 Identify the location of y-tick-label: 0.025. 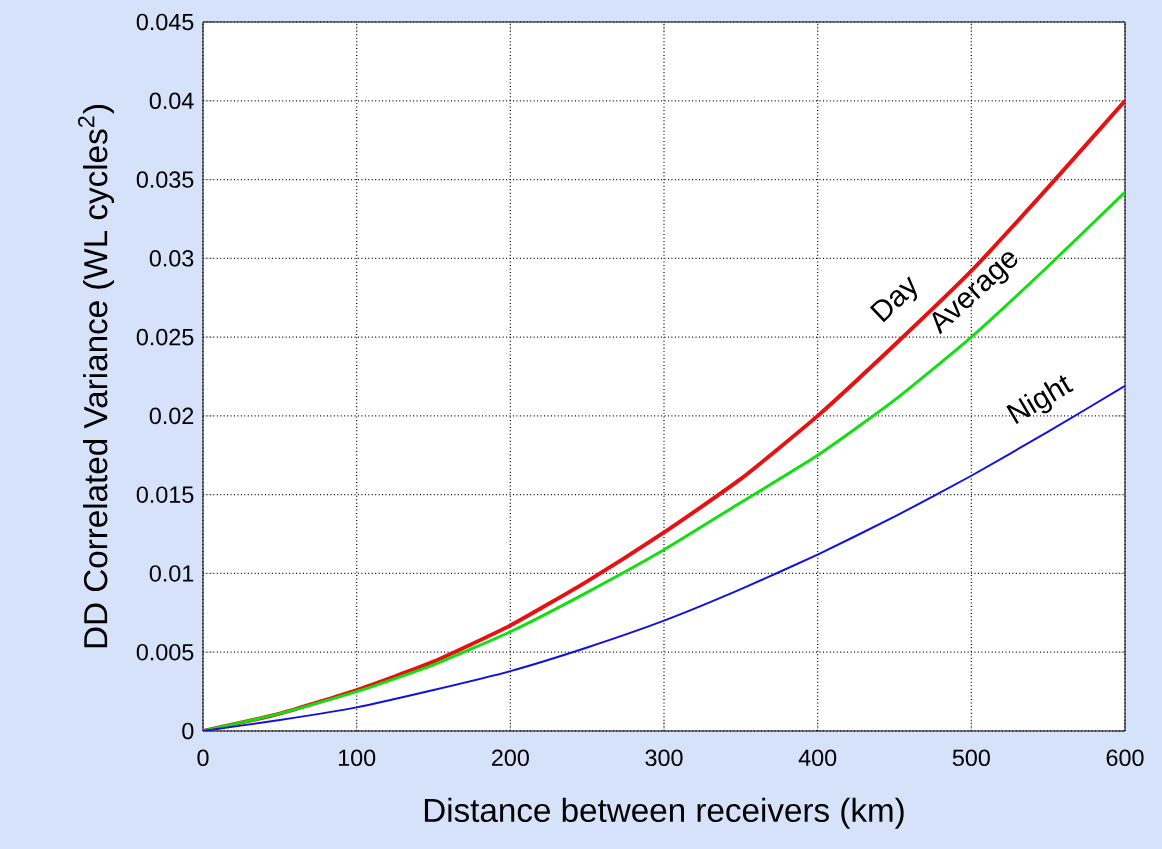
(165, 337).